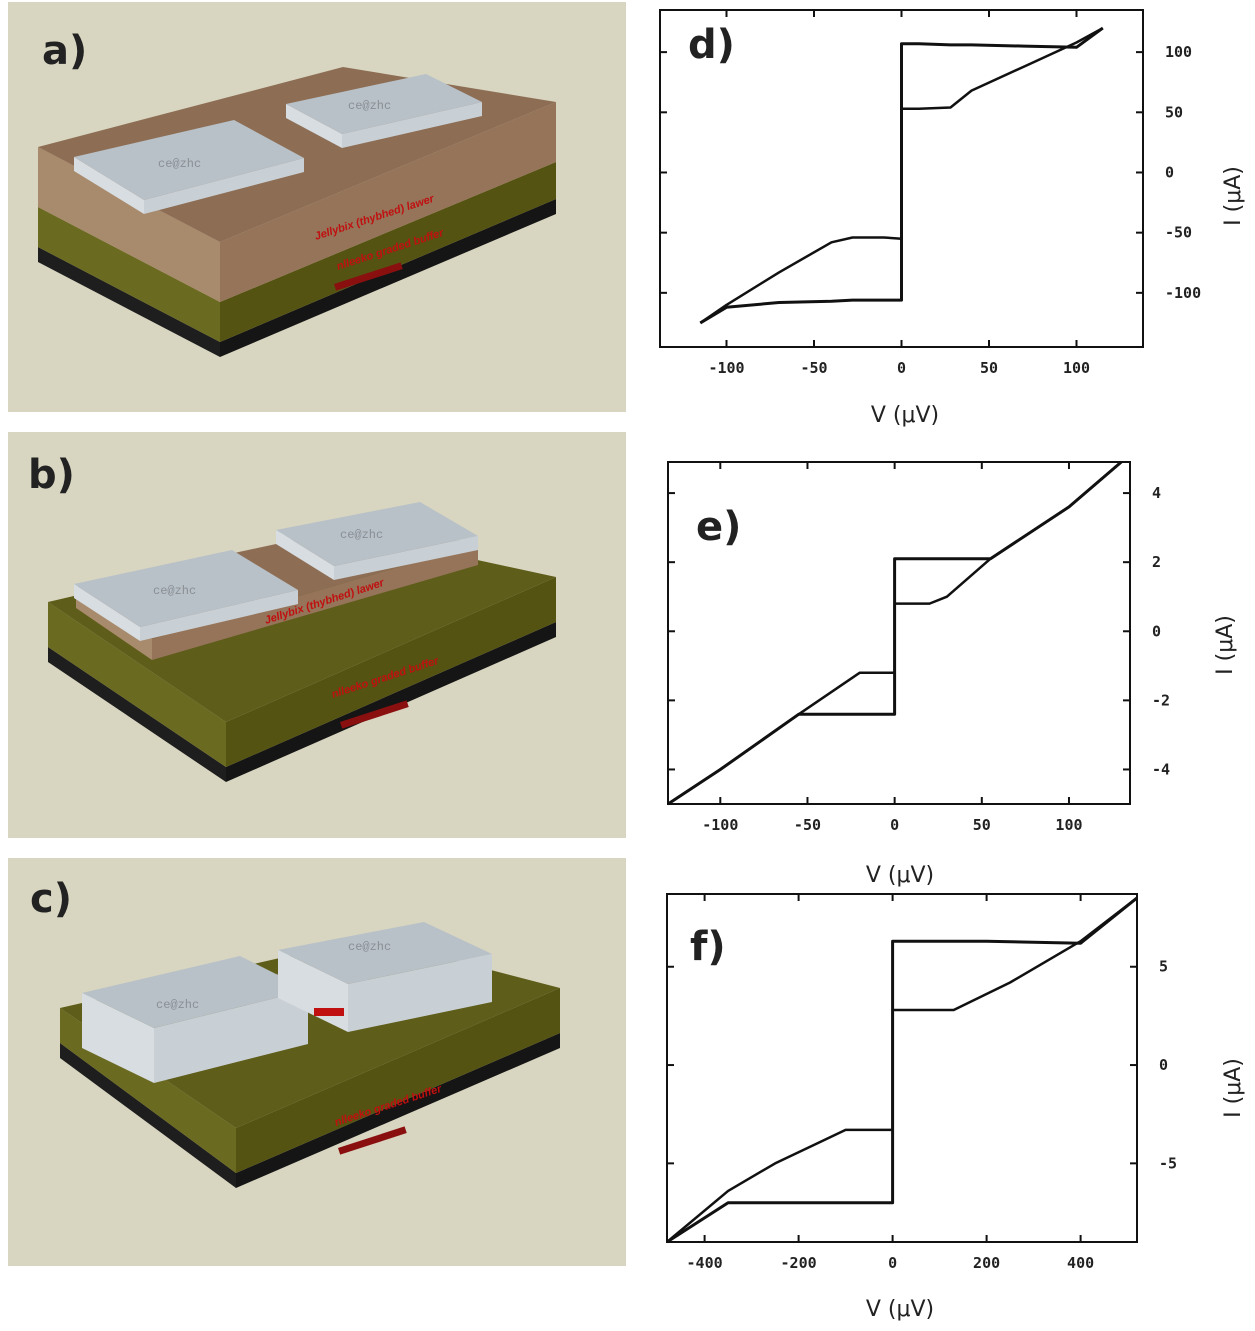 This screenshot has height=1331, width=1255. I want to click on y-tick-label: -2, so click(1161, 700).